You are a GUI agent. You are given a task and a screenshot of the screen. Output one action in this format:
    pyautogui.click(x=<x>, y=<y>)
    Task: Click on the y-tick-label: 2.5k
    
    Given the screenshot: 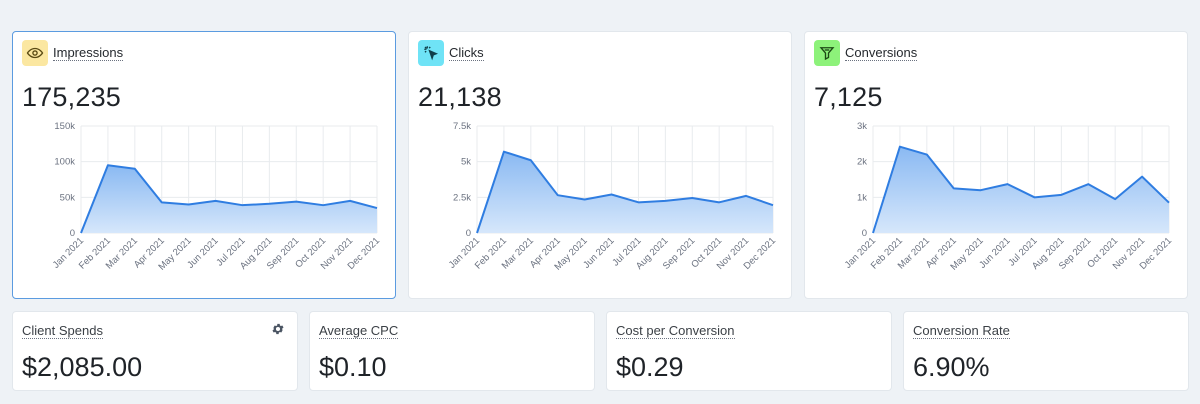 What is the action you would take?
    pyautogui.click(x=462, y=197)
    